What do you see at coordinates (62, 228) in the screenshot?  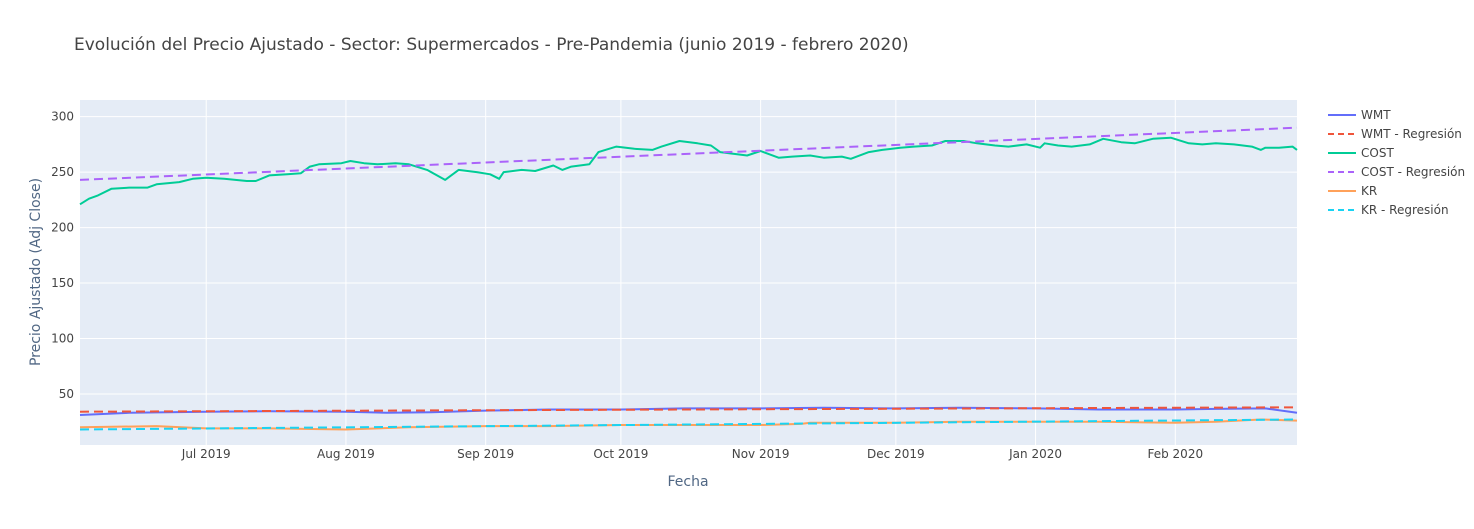 I see `y-tick-label: 200` at bounding box center [62, 228].